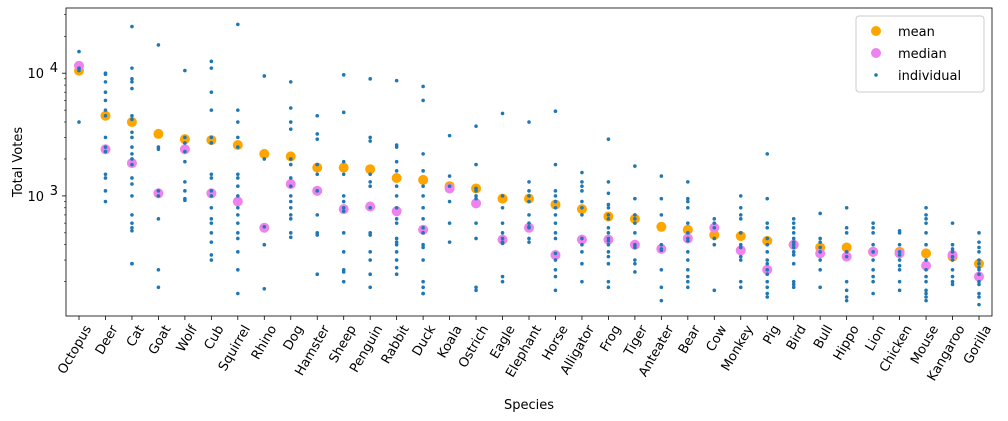 This screenshot has height=421, width=1008. I want to click on x-tick-label: Cow, so click(717, 339).